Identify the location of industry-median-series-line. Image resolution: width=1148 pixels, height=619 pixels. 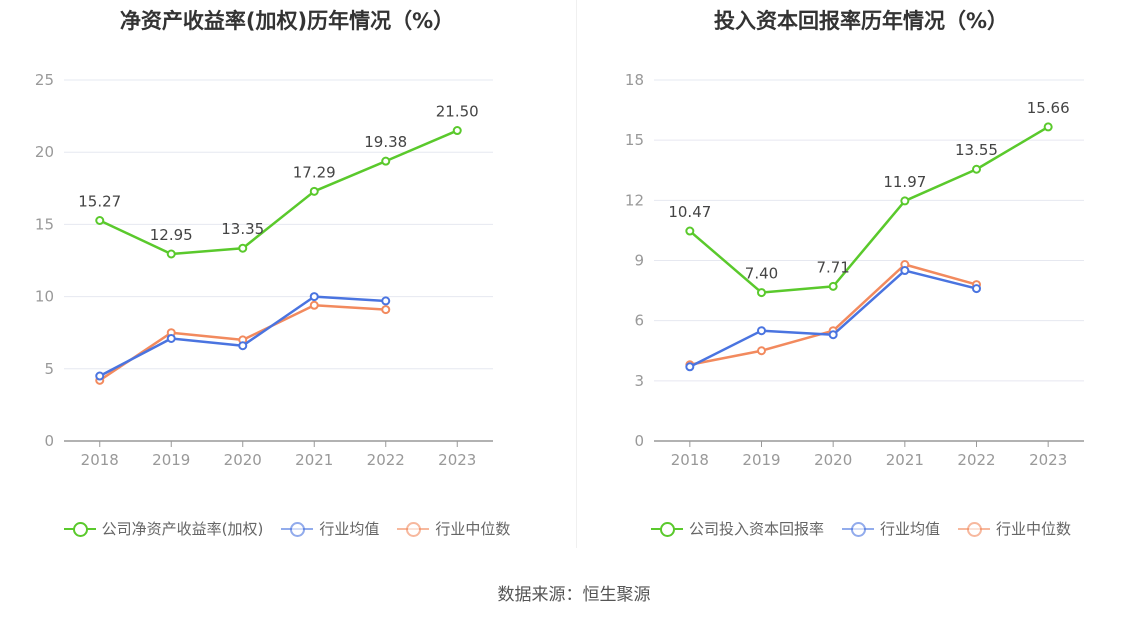
(833, 315).